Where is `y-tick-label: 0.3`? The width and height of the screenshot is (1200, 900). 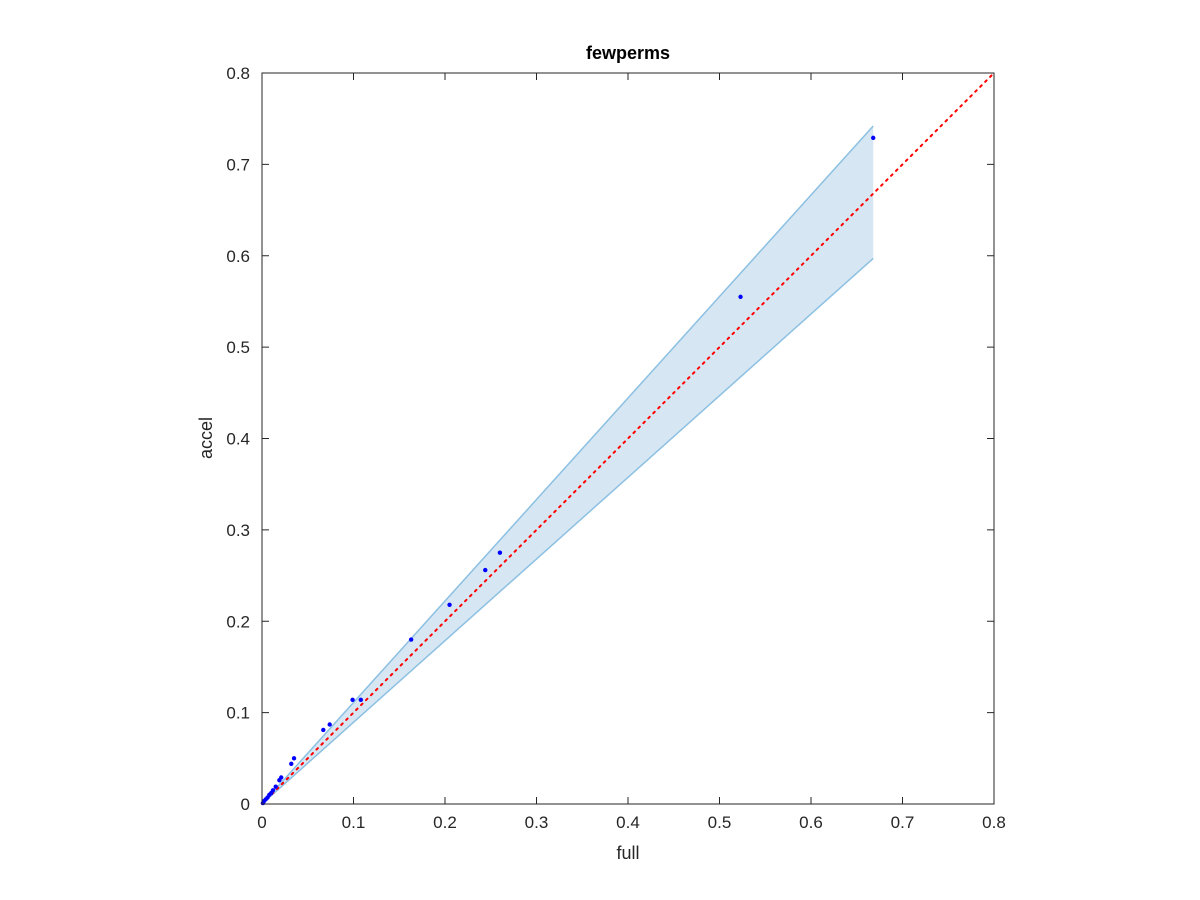 y-tick-label: 0.3 is located at coordinates (238, 530).